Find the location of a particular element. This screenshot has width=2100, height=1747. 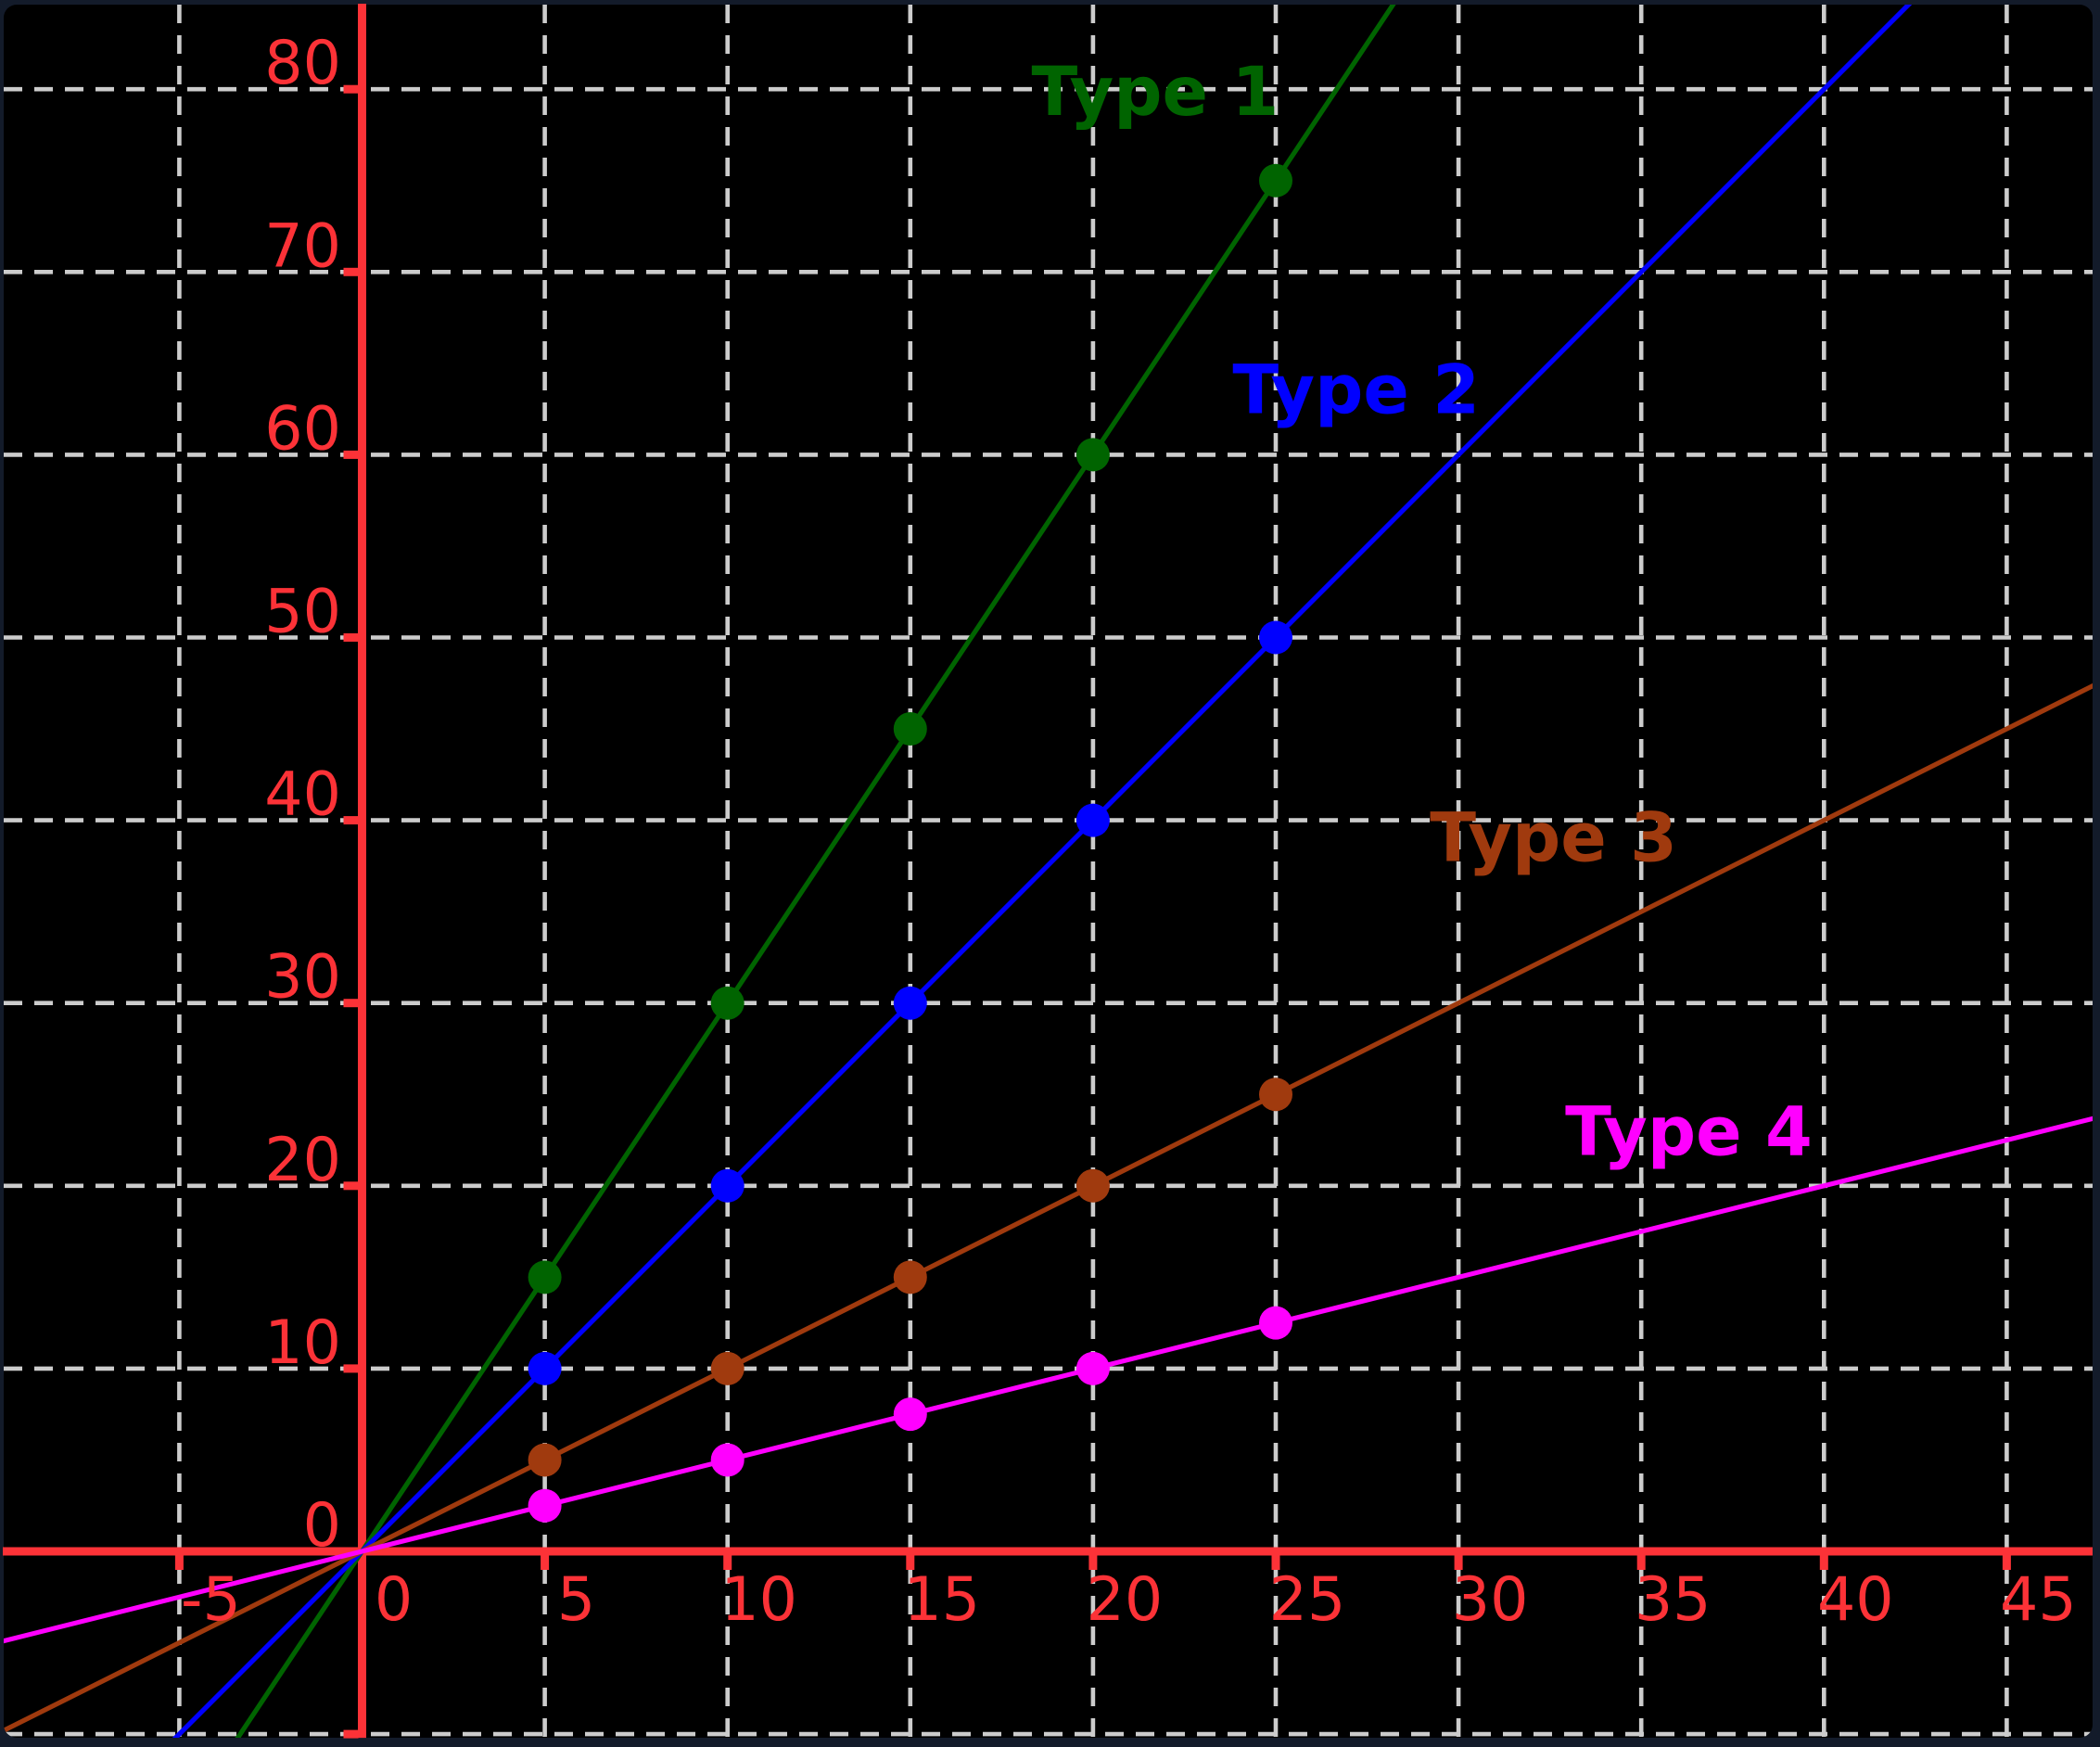

data-point-type-2-x10 is located at coordinates (727, 1185).